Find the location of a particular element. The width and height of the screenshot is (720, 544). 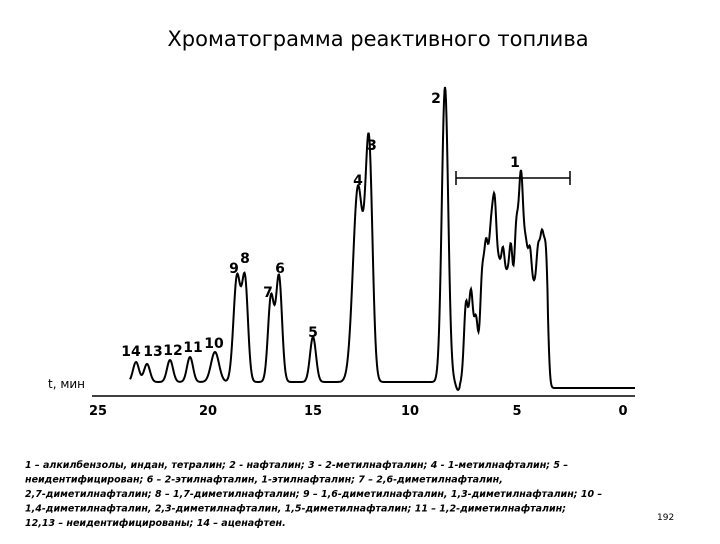

peak-label: 7 is located at coordinates (268, 293).